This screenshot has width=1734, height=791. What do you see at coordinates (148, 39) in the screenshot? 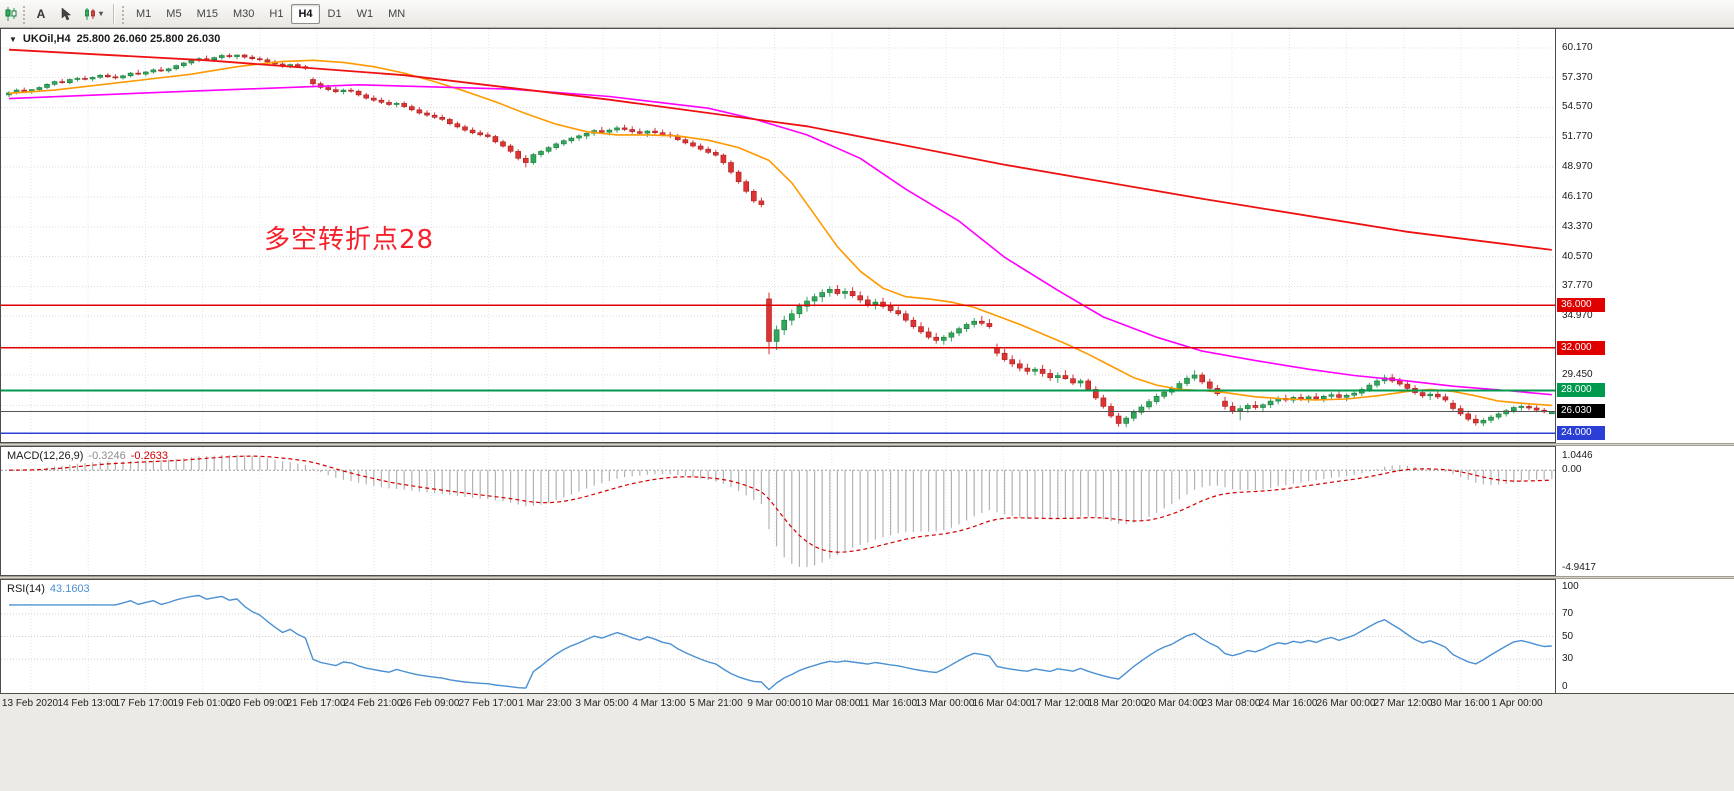
I see `chart-ohlc-values: 25.800 26.060 25.800 26.030` at bounding box center [148, 39].